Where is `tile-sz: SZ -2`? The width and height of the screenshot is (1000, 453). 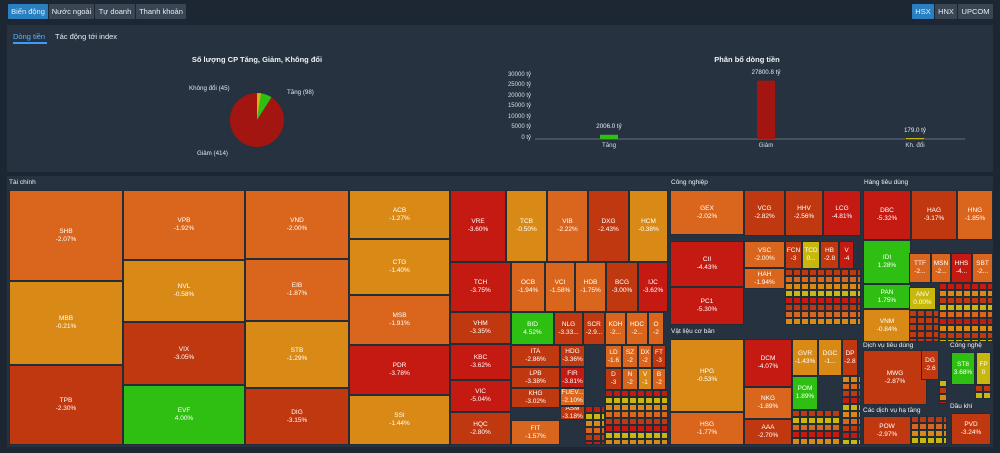
tile-sz: SZ -2 is located at coordinates (630, 356).